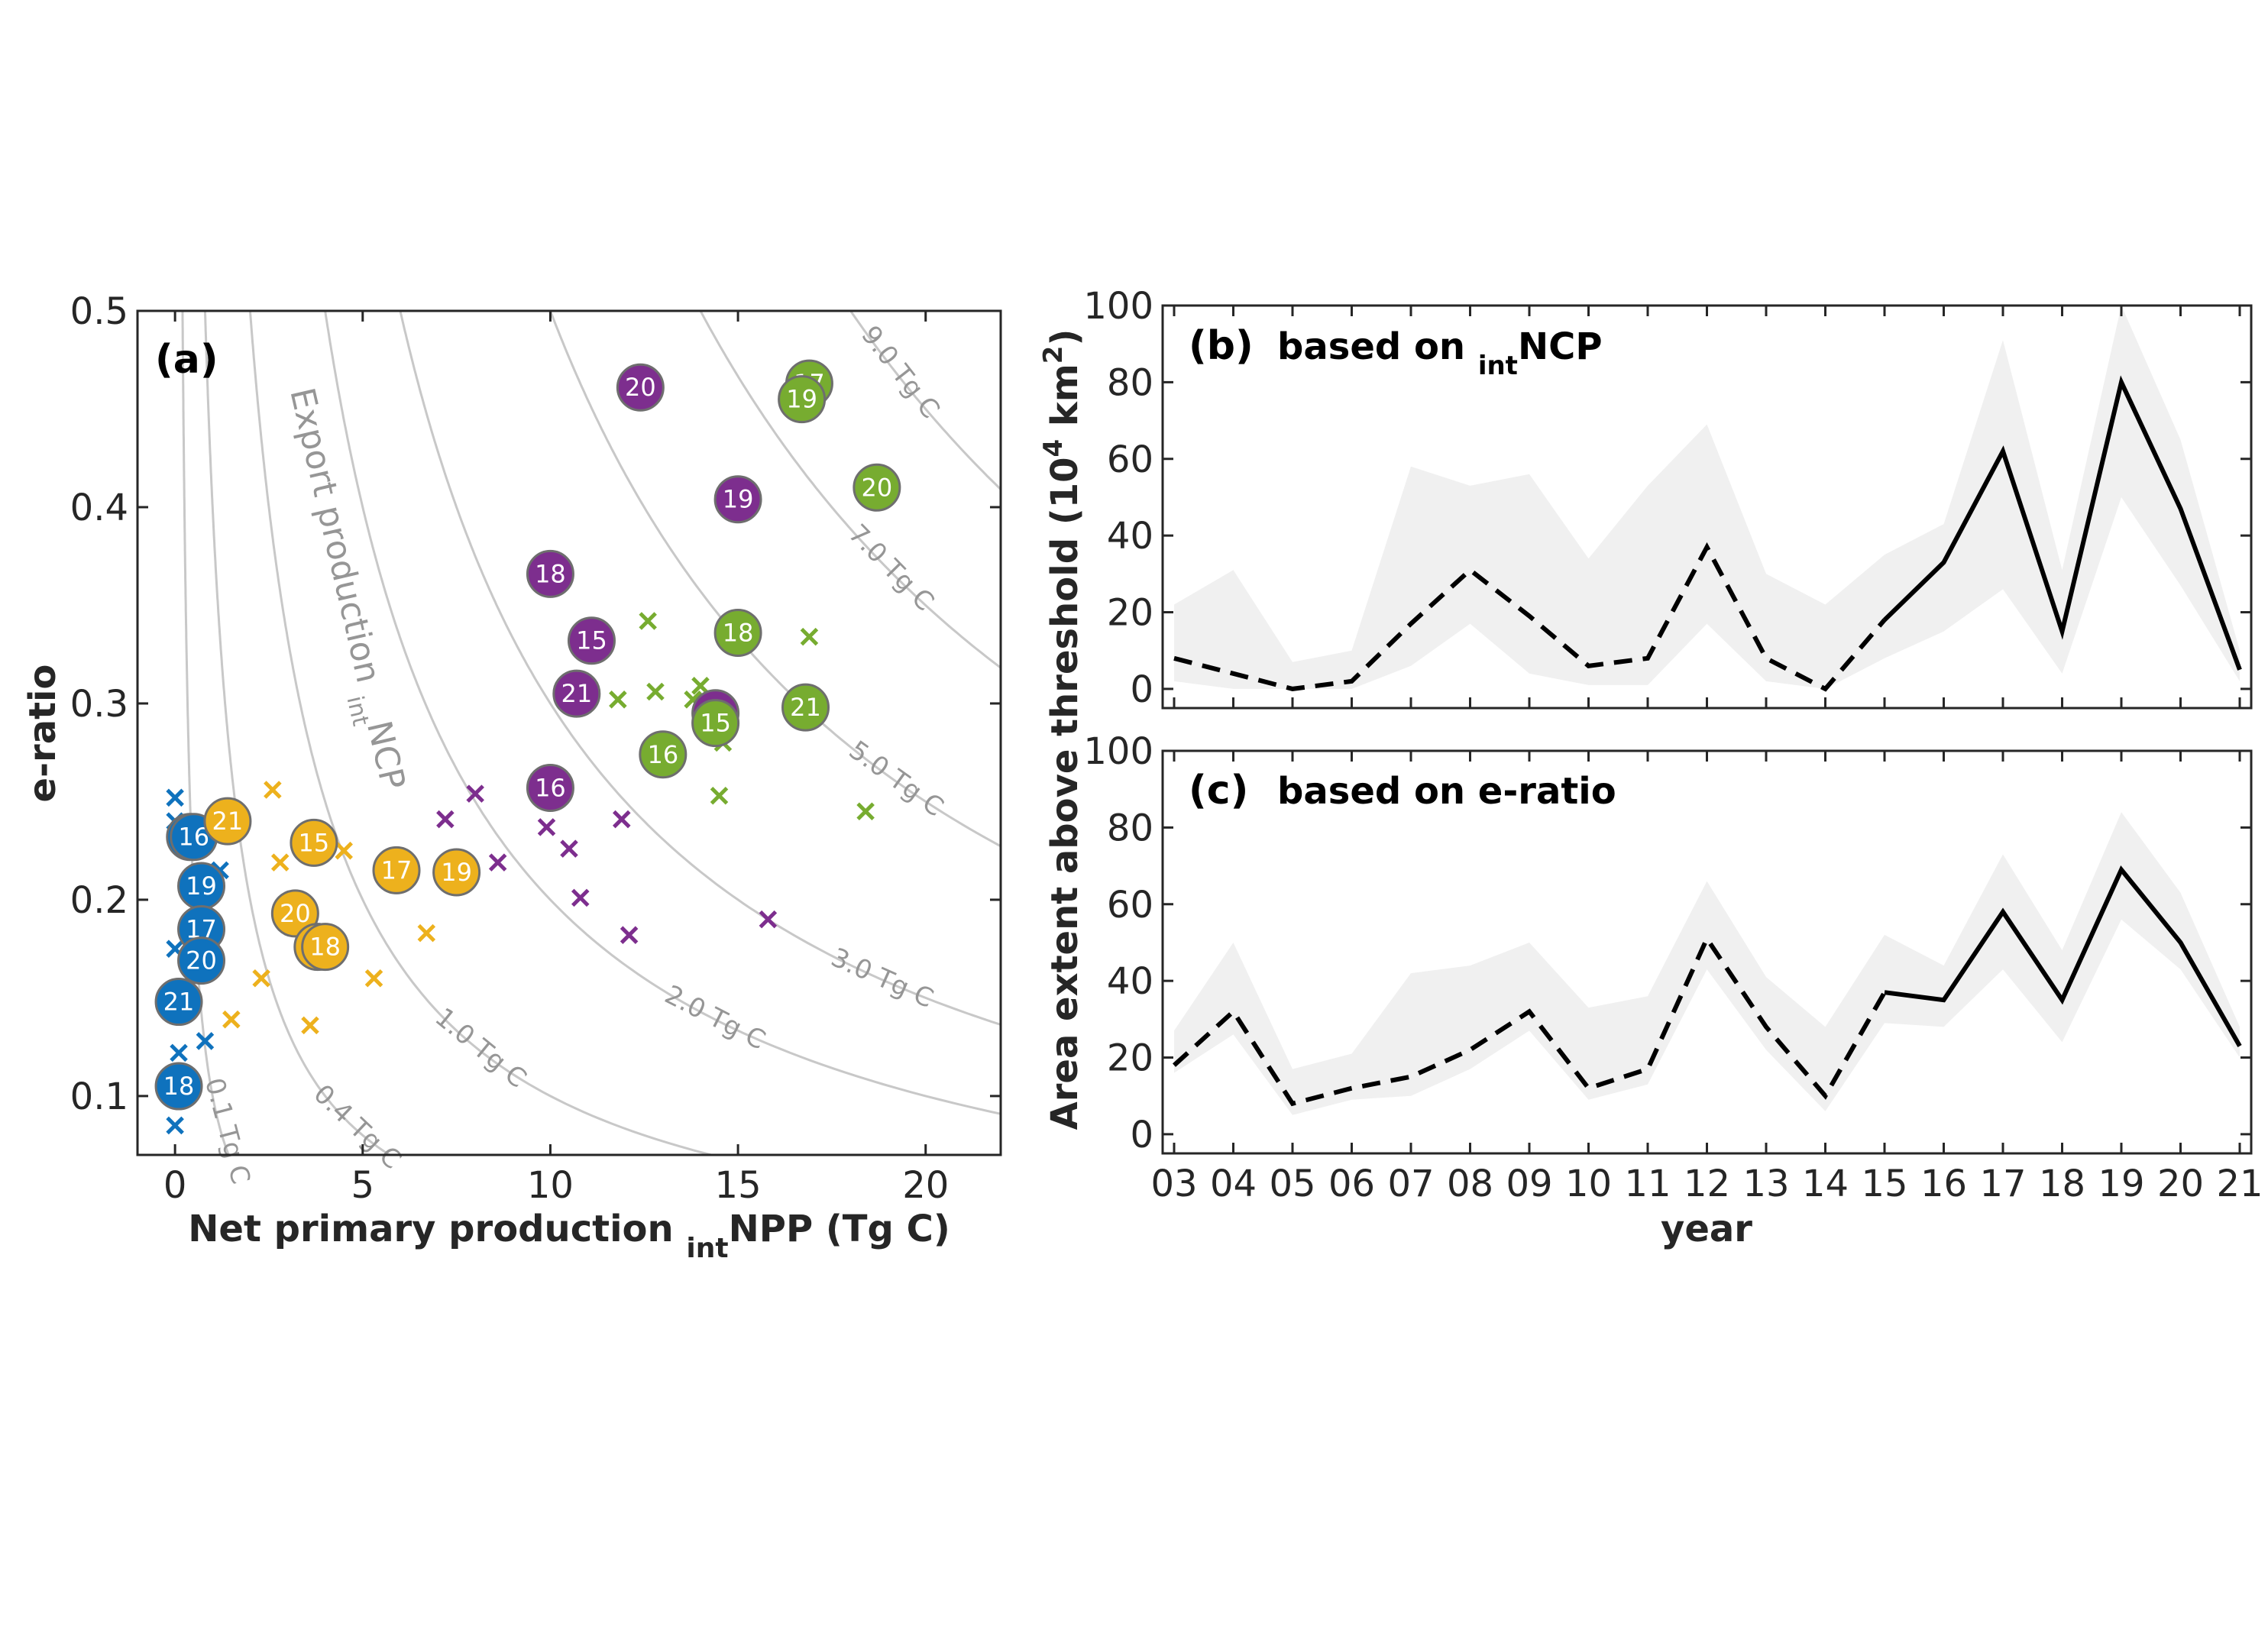 The image size is (2268, 1643). Describe the element at coordinates (99, 508) in the screenshot. I see `y-tick-label: 0.4` at that location.